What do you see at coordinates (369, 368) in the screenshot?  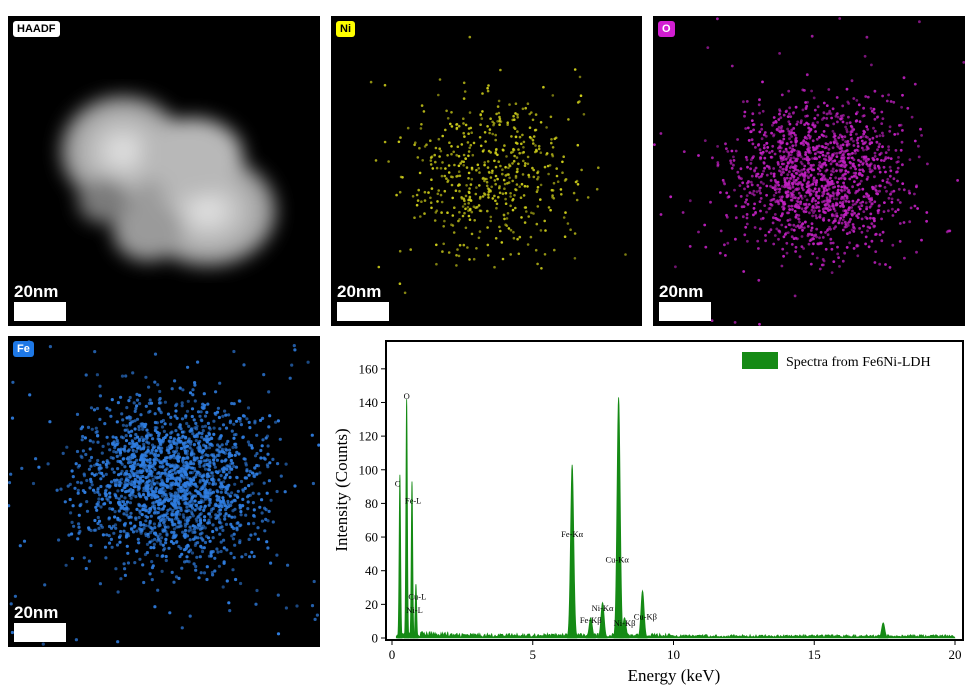 I see `y-tick-label: 160` at bounding box center [369, 368].